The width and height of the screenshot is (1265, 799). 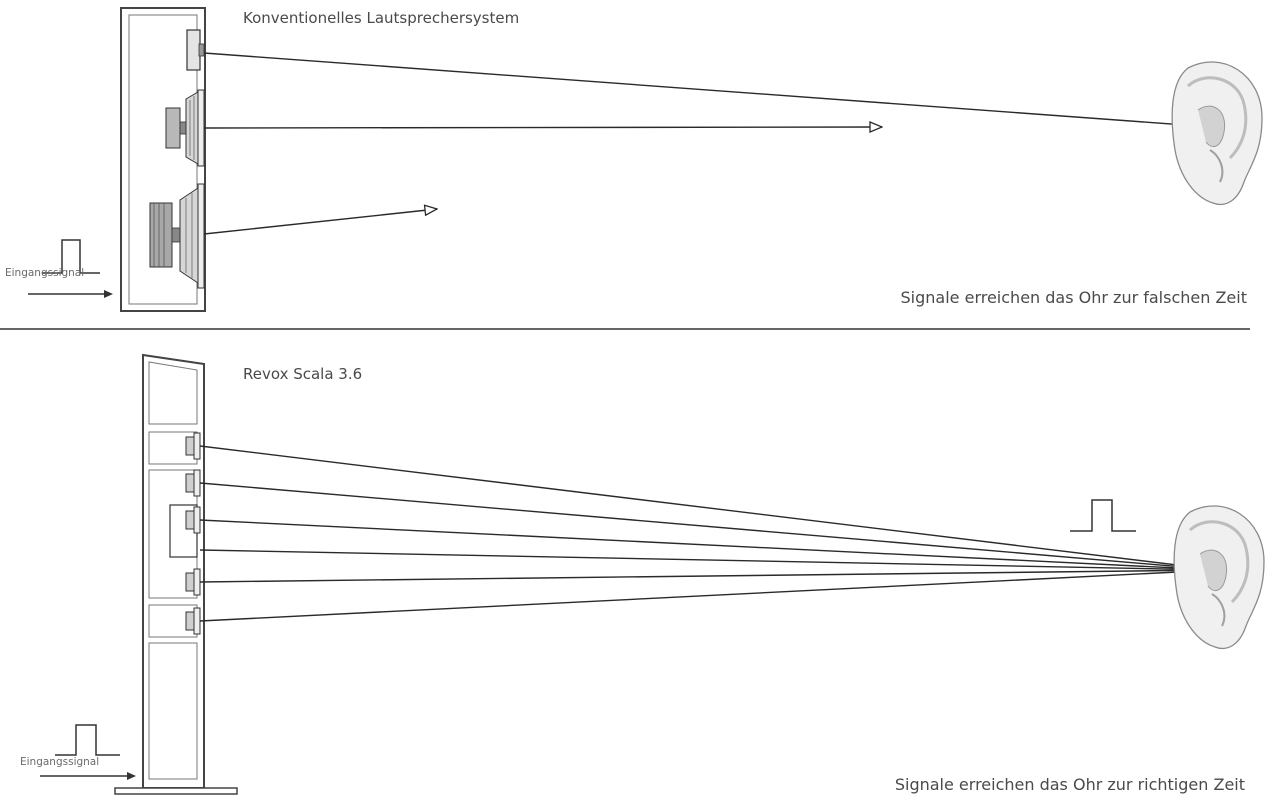 I want to click on woofer-icon, so click(x=177, y=236).